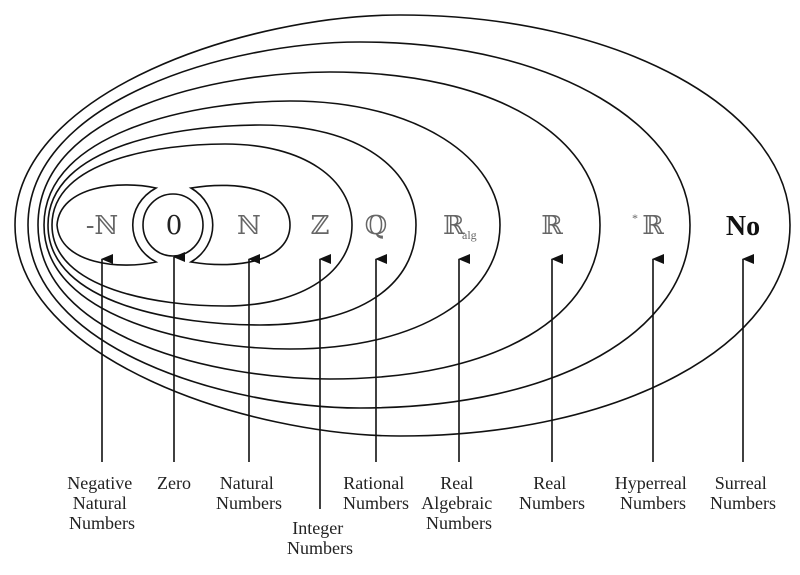 Image resolution: width=800 pixels, height=575 pixels. What do you see at coordinates (249, 493) in the screenshot?
I see `label-natural: Natural Numbers` at bounding box center [249, 493].